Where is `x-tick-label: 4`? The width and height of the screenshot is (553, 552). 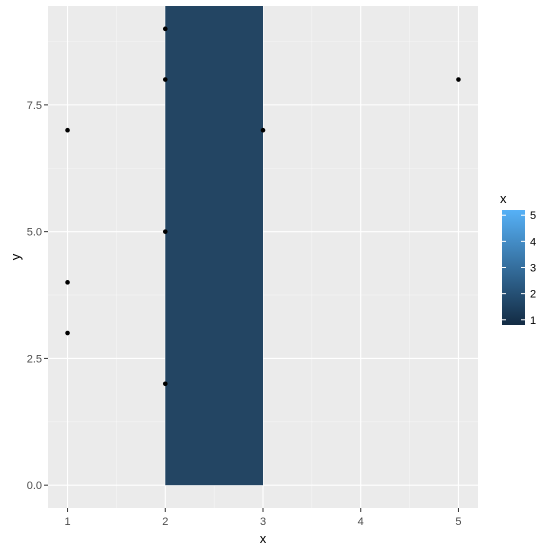 x-tick-label: 4 is located at coordinates (361, 522).